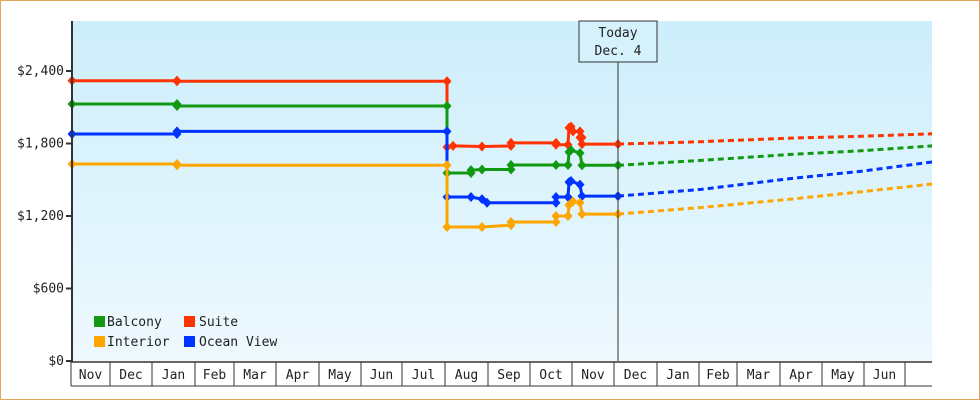  What do you see at coordinates (618, 41) in the screenshot?
I see `today-label-box` at bounding box center [618, 41].